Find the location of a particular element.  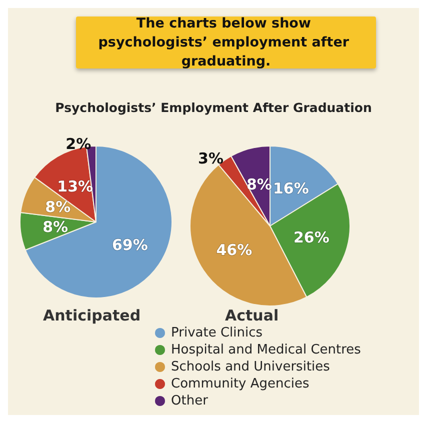

chart-title: Psychologists’ Employment After Graduation is located at coordinates (213, 107).